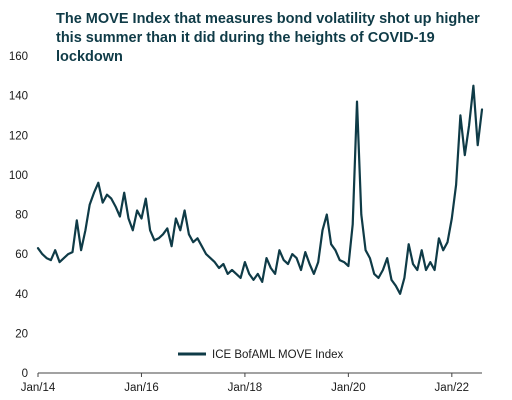  I want to click on y-tick-label: 40, so click(21, 295).